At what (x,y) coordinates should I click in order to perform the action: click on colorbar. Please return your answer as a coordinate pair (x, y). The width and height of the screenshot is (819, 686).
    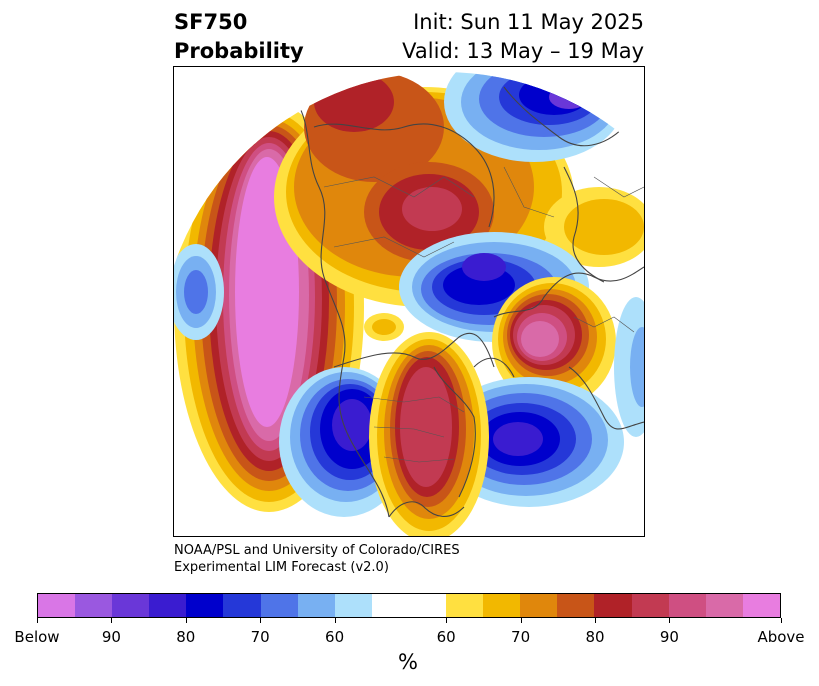
    Looking at the image, I should click on (409, 605).